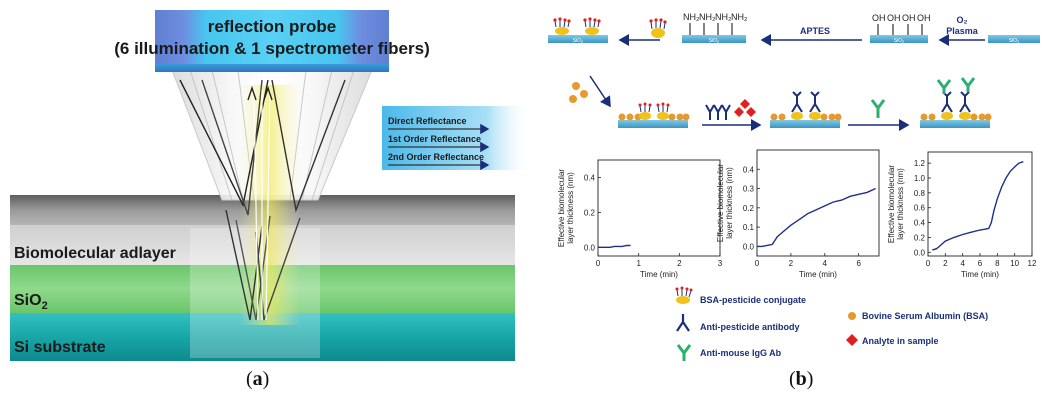  What do you see at coordinates (920, 208) in the screenshot?
I see `y-tick-label: 0.6` at bounding box center [920, 208].